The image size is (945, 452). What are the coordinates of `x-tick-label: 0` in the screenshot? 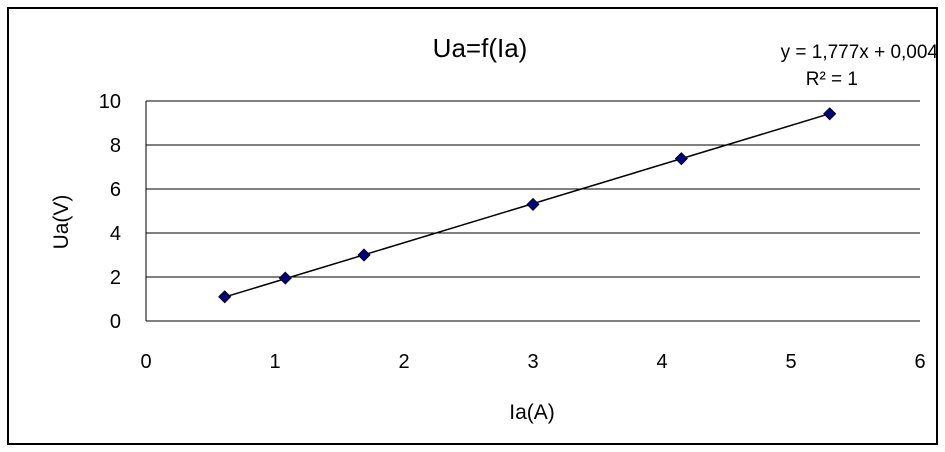 It's located at (145, 362).